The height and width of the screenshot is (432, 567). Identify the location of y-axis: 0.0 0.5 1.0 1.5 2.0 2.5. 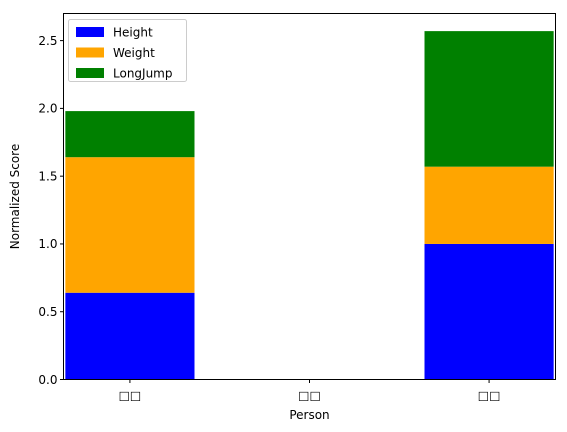
(51, 210).